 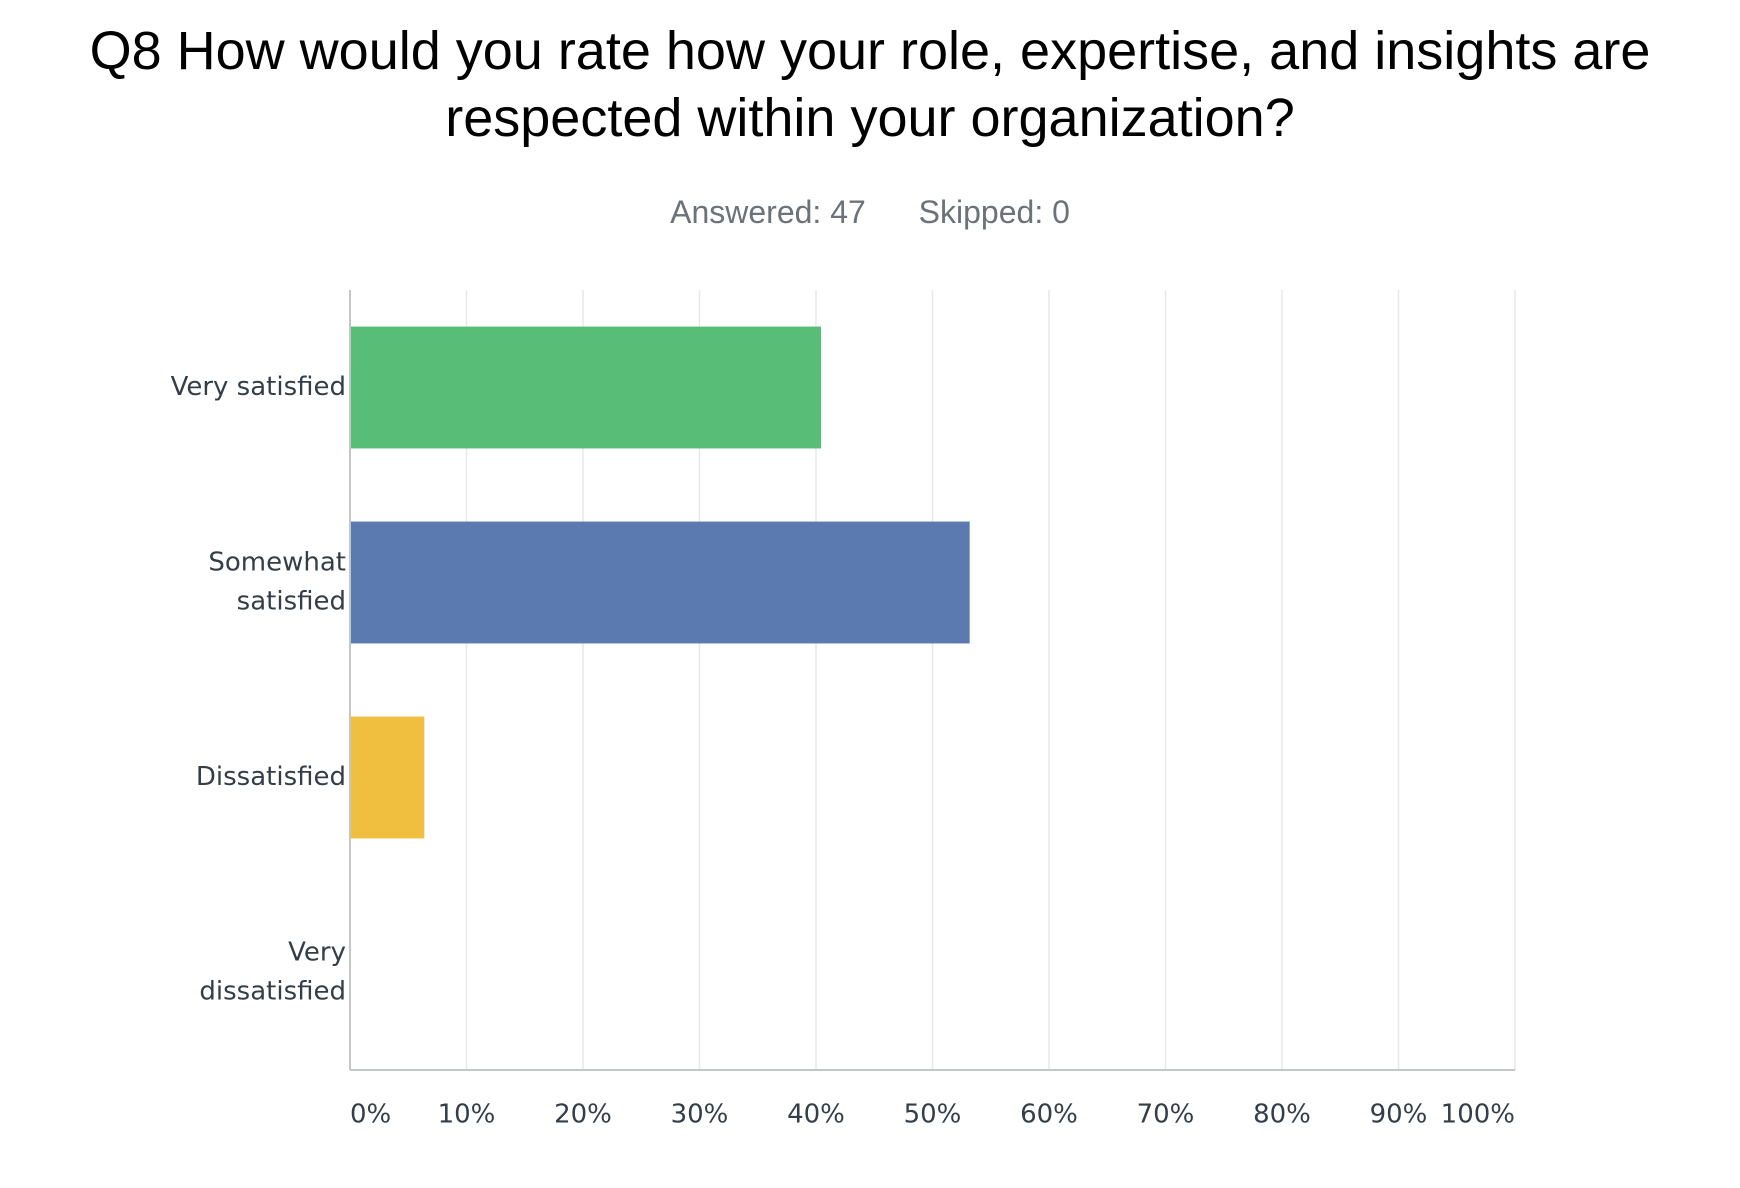 What do you see at coordinates (1049, 1115) in the screenshot?
I see `x-tick-label-60: 60%` at bounding box center [1049, 1115].